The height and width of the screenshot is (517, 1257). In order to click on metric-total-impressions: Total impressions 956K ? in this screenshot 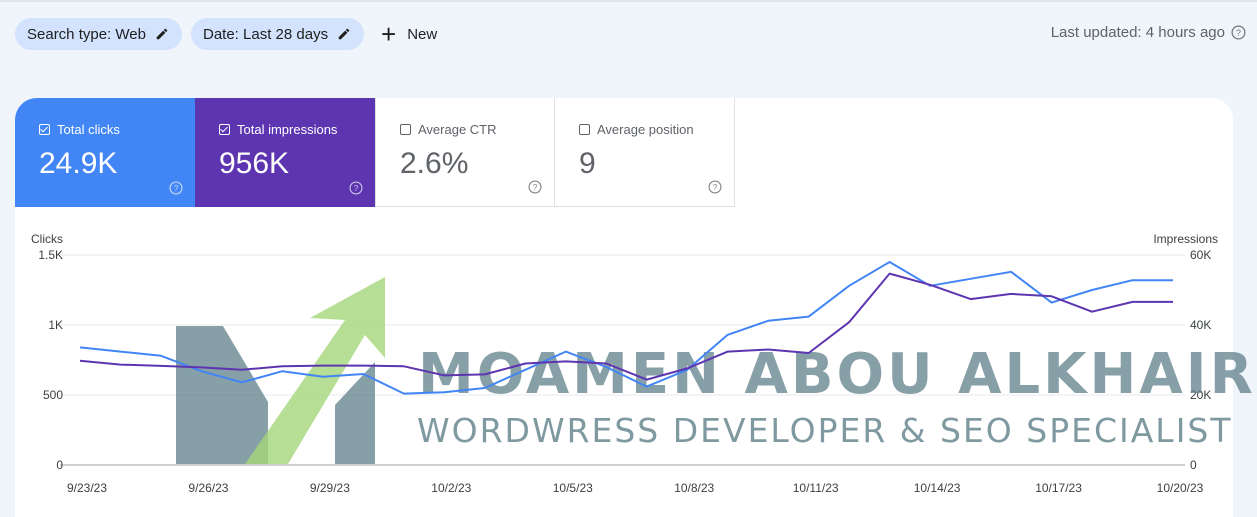, I will do `click(285, 152)`.